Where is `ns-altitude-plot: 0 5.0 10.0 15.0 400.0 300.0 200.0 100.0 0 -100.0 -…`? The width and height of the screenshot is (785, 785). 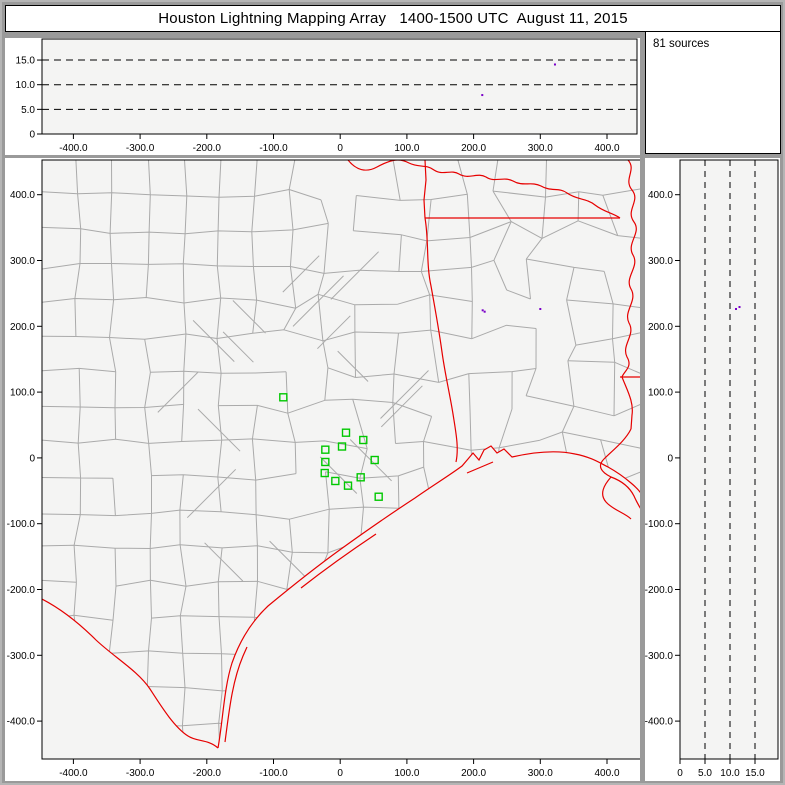
ns-altitude-plot: 0 5.0 10.0 15.0 400.0 300.0 200.0 100.0 0 -100.0 -… is located at coordinates (712, 469).